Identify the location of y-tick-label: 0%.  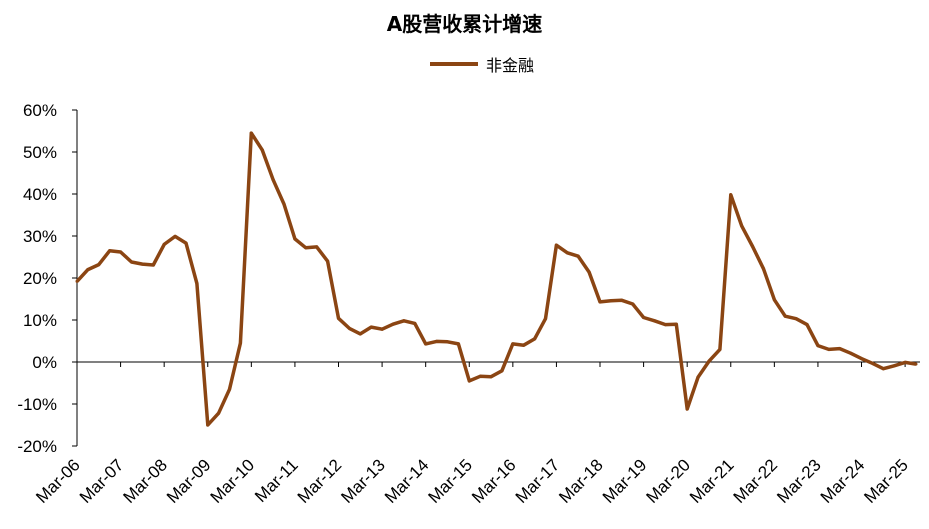
(44, 362).